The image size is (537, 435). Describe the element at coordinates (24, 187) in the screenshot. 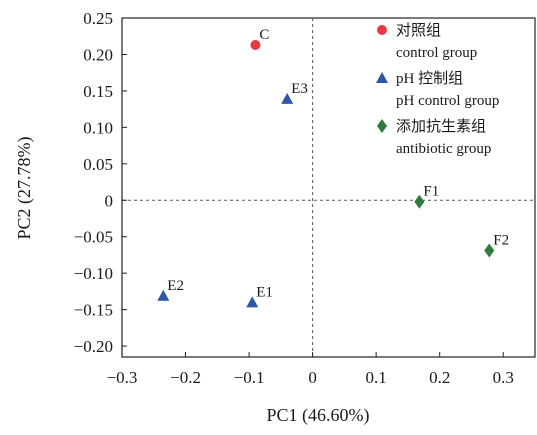

I see `y-axis-title: PC2 (27.78%)` at that location.